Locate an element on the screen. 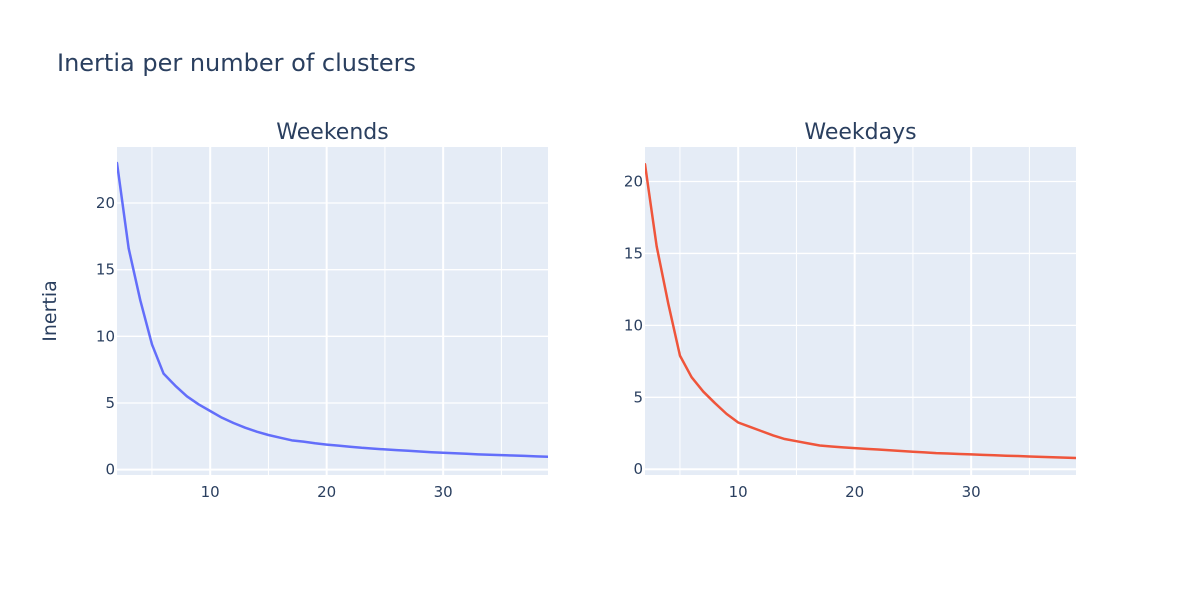 The width and height of the screenshot is (1194, 592). y-axis-label: Inertia is located at coordinates (50, 311).